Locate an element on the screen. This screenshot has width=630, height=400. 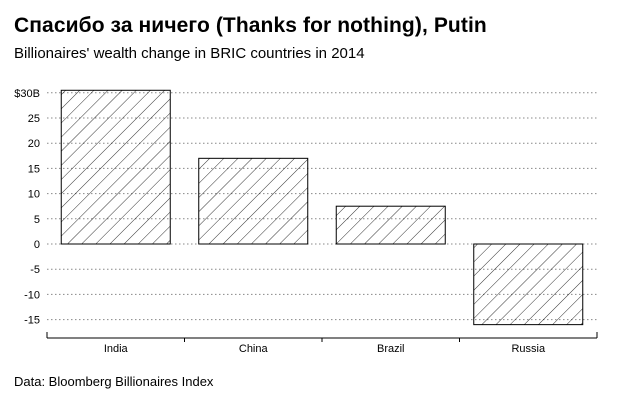
y-tick-label: 25 is located at coordinates (34, 119).